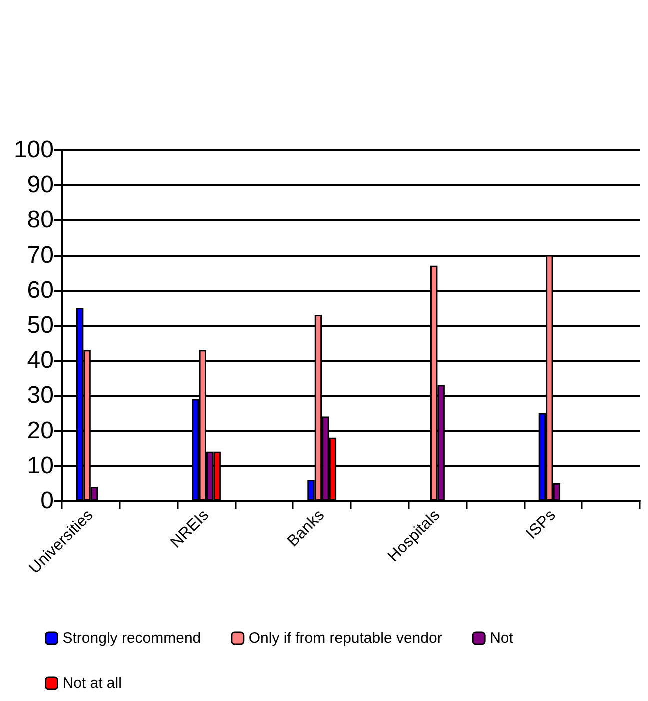  What do you see at coordinates (40, 185) in the screenshot?
I see `y-tick-label: 90` at bounding box center [40, 185].